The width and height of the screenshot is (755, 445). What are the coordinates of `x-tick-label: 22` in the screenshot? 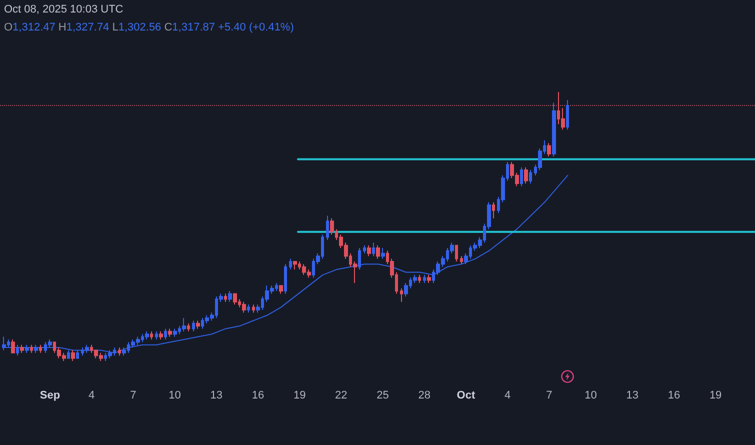 It's located at (341, 396).